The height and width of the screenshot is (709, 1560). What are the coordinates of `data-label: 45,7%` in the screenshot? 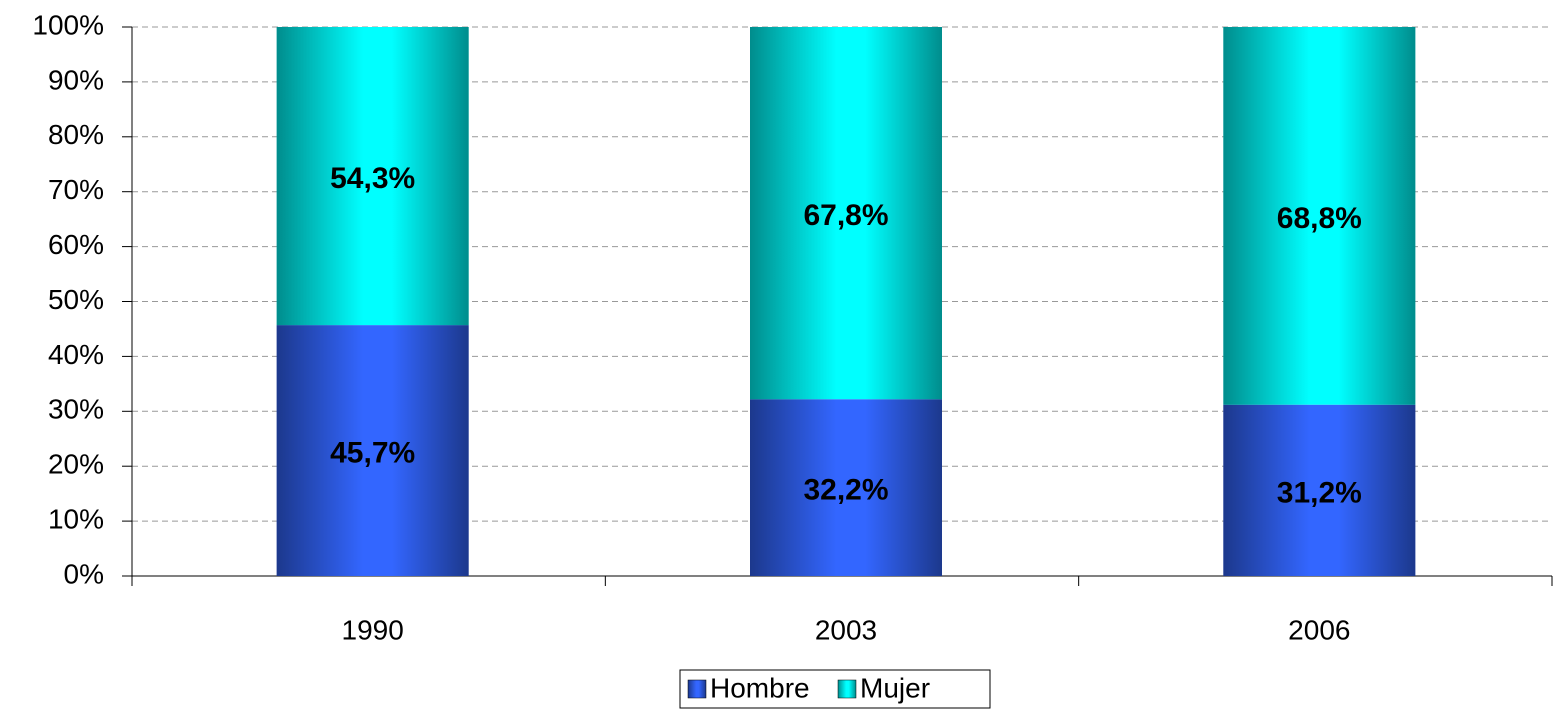 It's located at (372, 452).